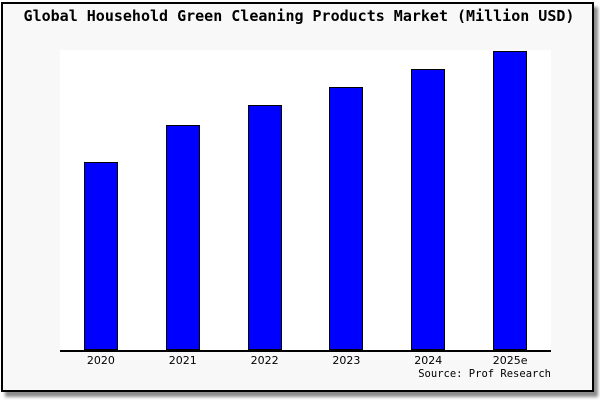 The width and height of the screenshot is (600, 400). What do you see at coordinates (264, 227) in the screenshot?
I see `bar-2022` at bounding box center [264, 227].